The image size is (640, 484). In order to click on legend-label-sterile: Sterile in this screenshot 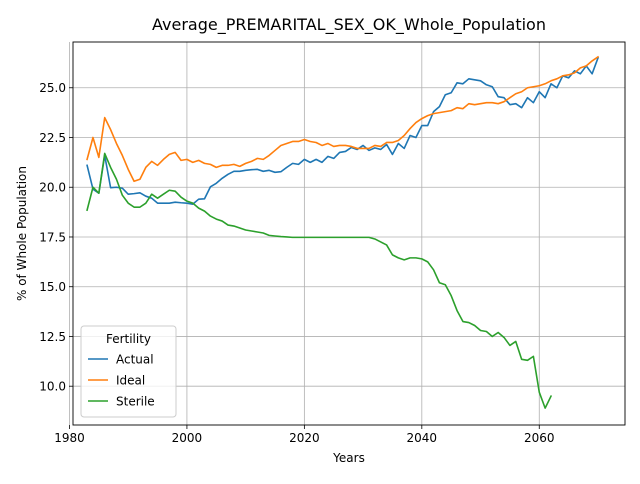, I will do `click(135, 401)`.